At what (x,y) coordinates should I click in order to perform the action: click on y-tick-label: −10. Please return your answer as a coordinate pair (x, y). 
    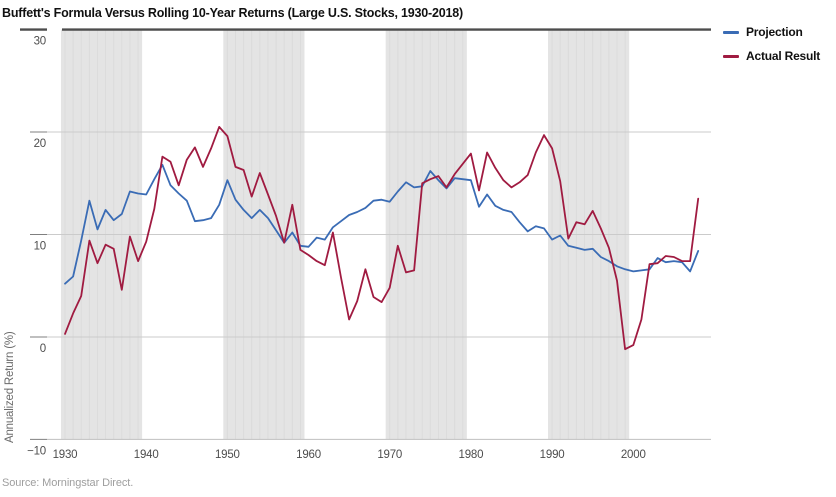
    Looking at the image, I should click on (36, 451).